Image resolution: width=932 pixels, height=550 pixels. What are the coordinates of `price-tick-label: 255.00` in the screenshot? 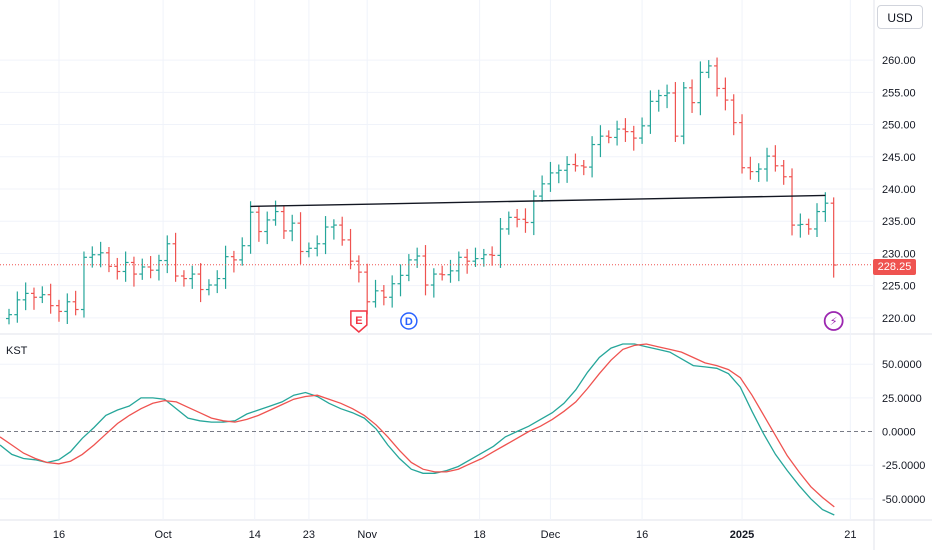 It's located at (899, 93).